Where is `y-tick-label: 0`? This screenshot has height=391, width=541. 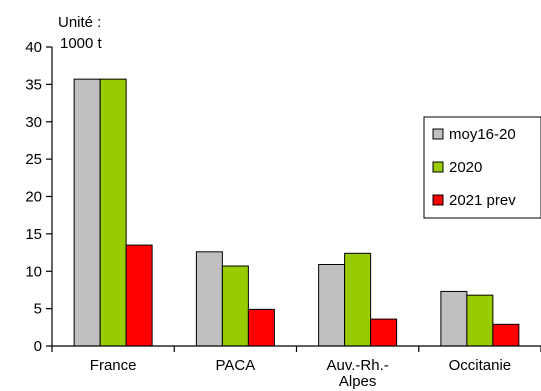 y-tick-label: 0 is located at coordinates (38, 346).